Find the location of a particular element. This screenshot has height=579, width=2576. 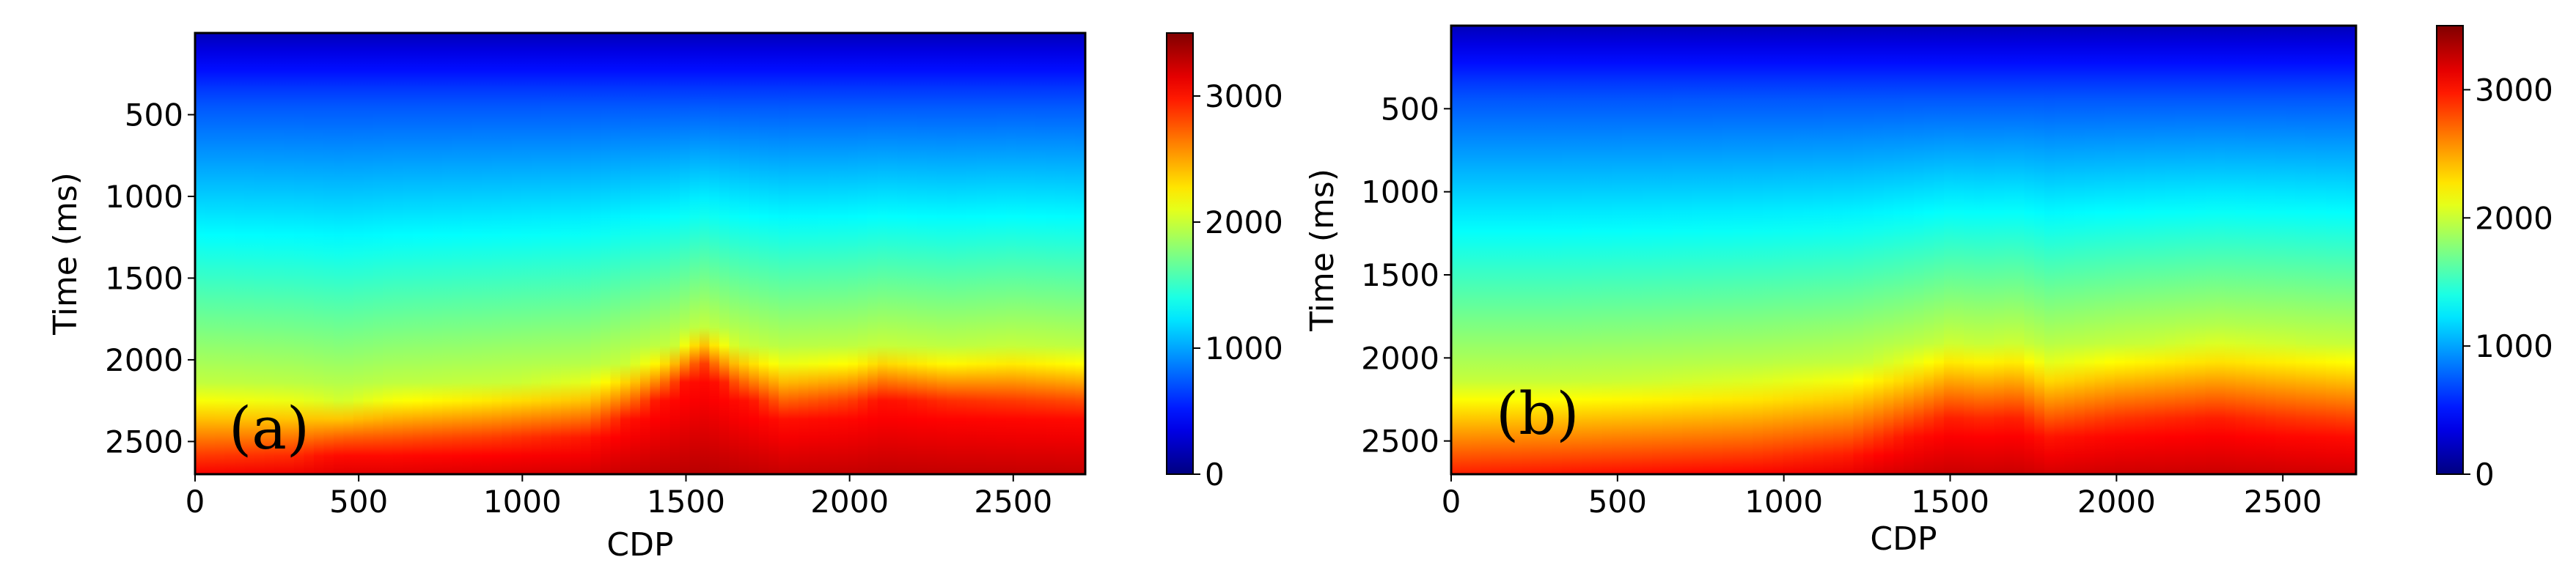

colorbar-scale is located at coordinates (2450, 250).